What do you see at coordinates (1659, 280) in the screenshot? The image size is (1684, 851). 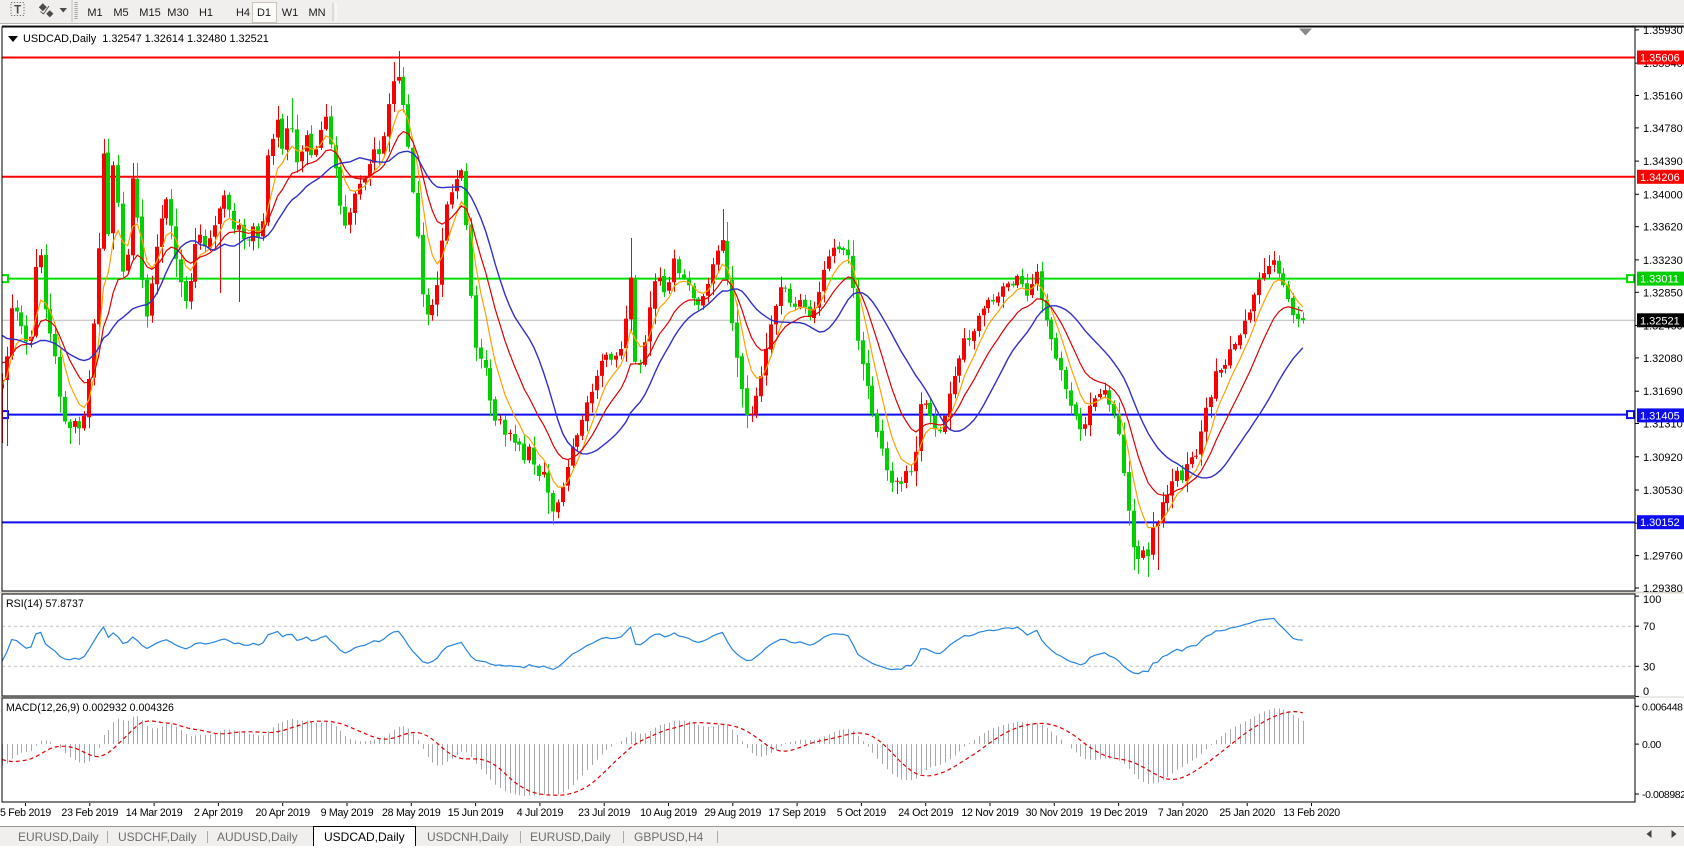 I see `svg-text: 1.33011` at bounding box center [1659, 280].